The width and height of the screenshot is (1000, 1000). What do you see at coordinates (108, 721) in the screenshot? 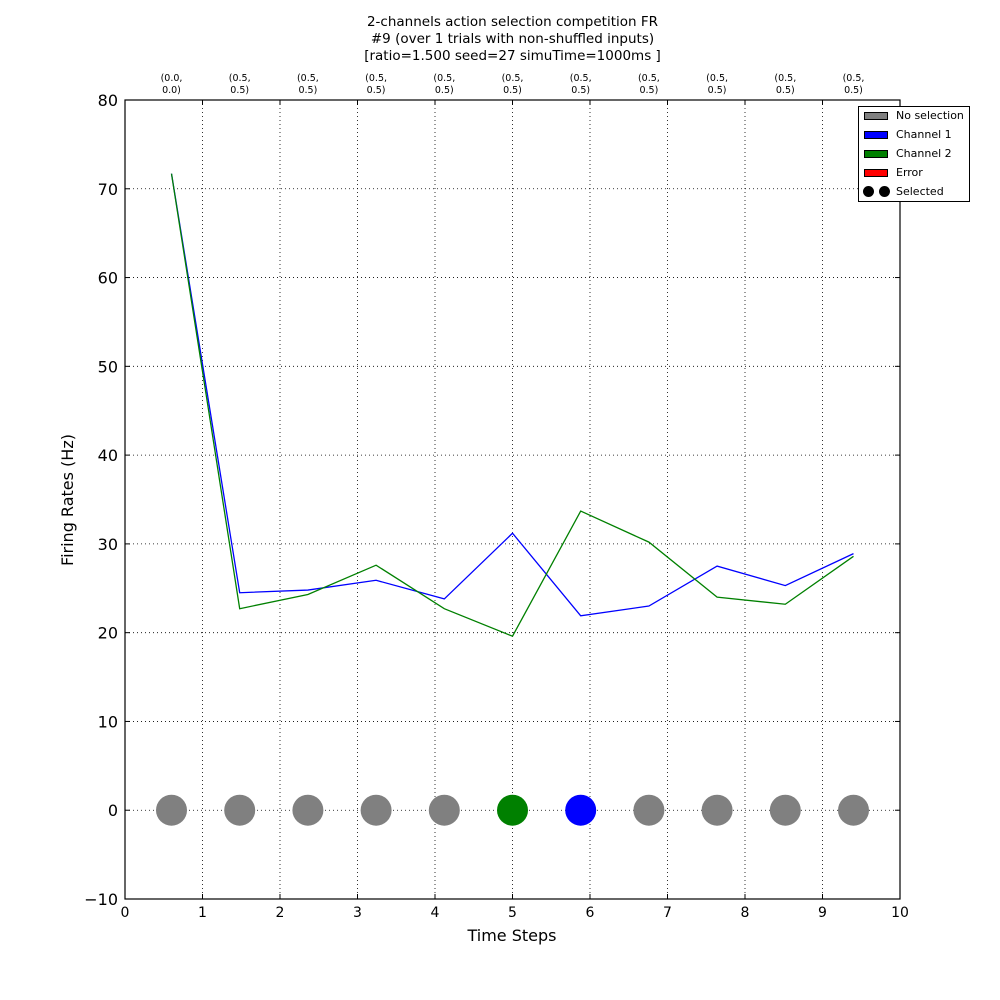
I see `y-tick-label: 10` at bounding box center [108, 721].